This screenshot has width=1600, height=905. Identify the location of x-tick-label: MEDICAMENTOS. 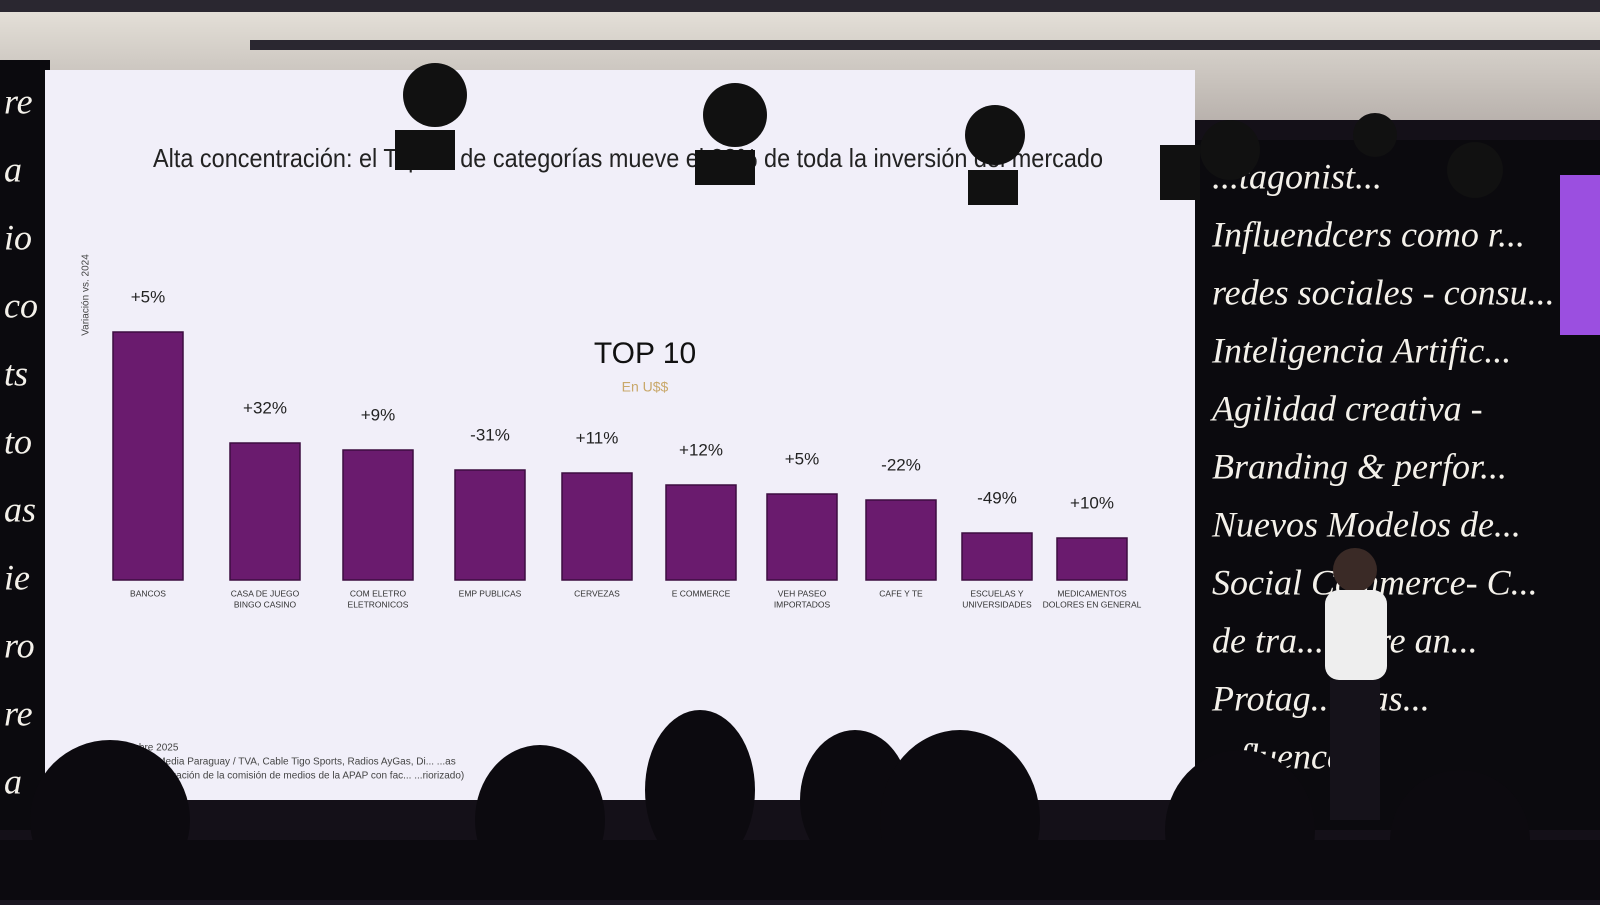
(1092, 593).